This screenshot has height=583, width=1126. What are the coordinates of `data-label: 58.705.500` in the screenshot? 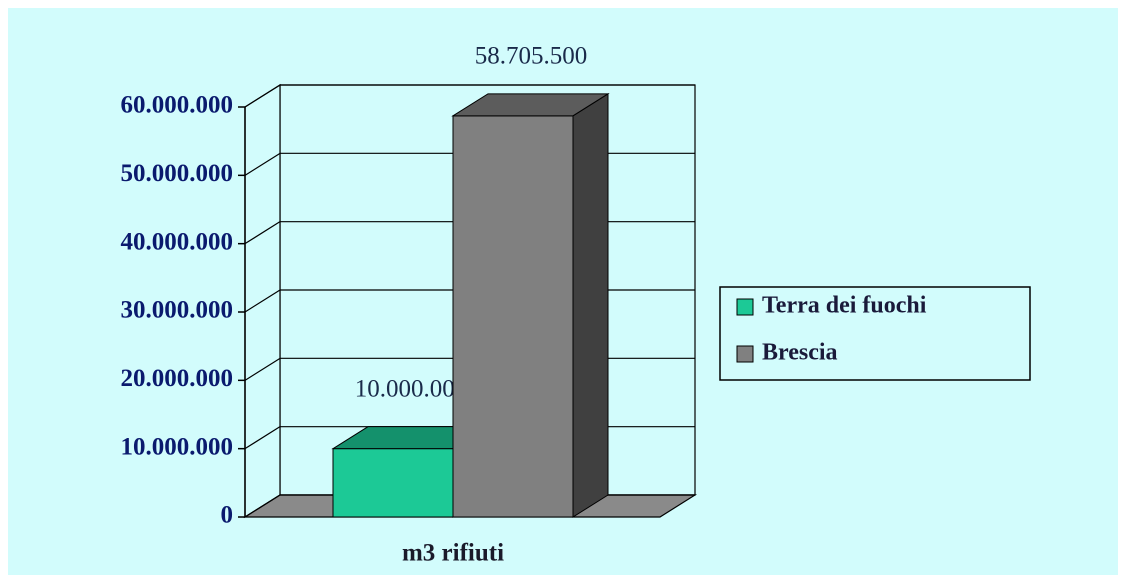 It's located at (531, 56).